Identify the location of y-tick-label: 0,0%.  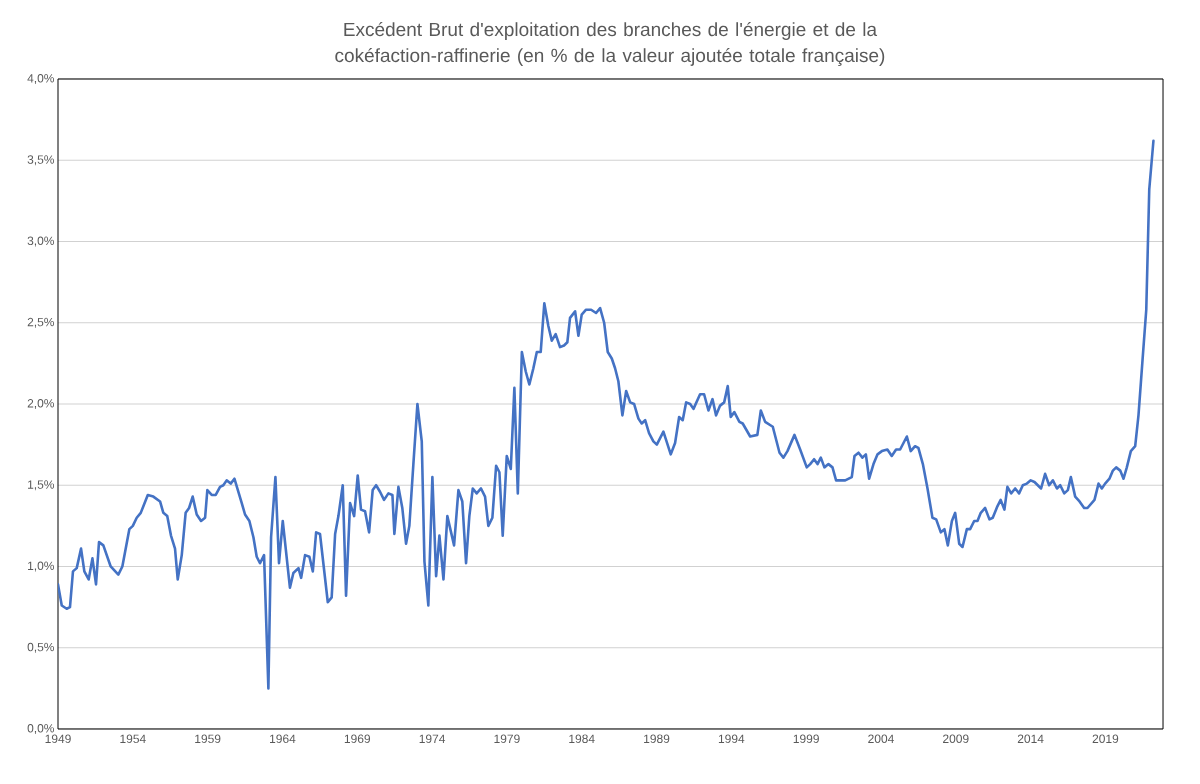
(41, 729).